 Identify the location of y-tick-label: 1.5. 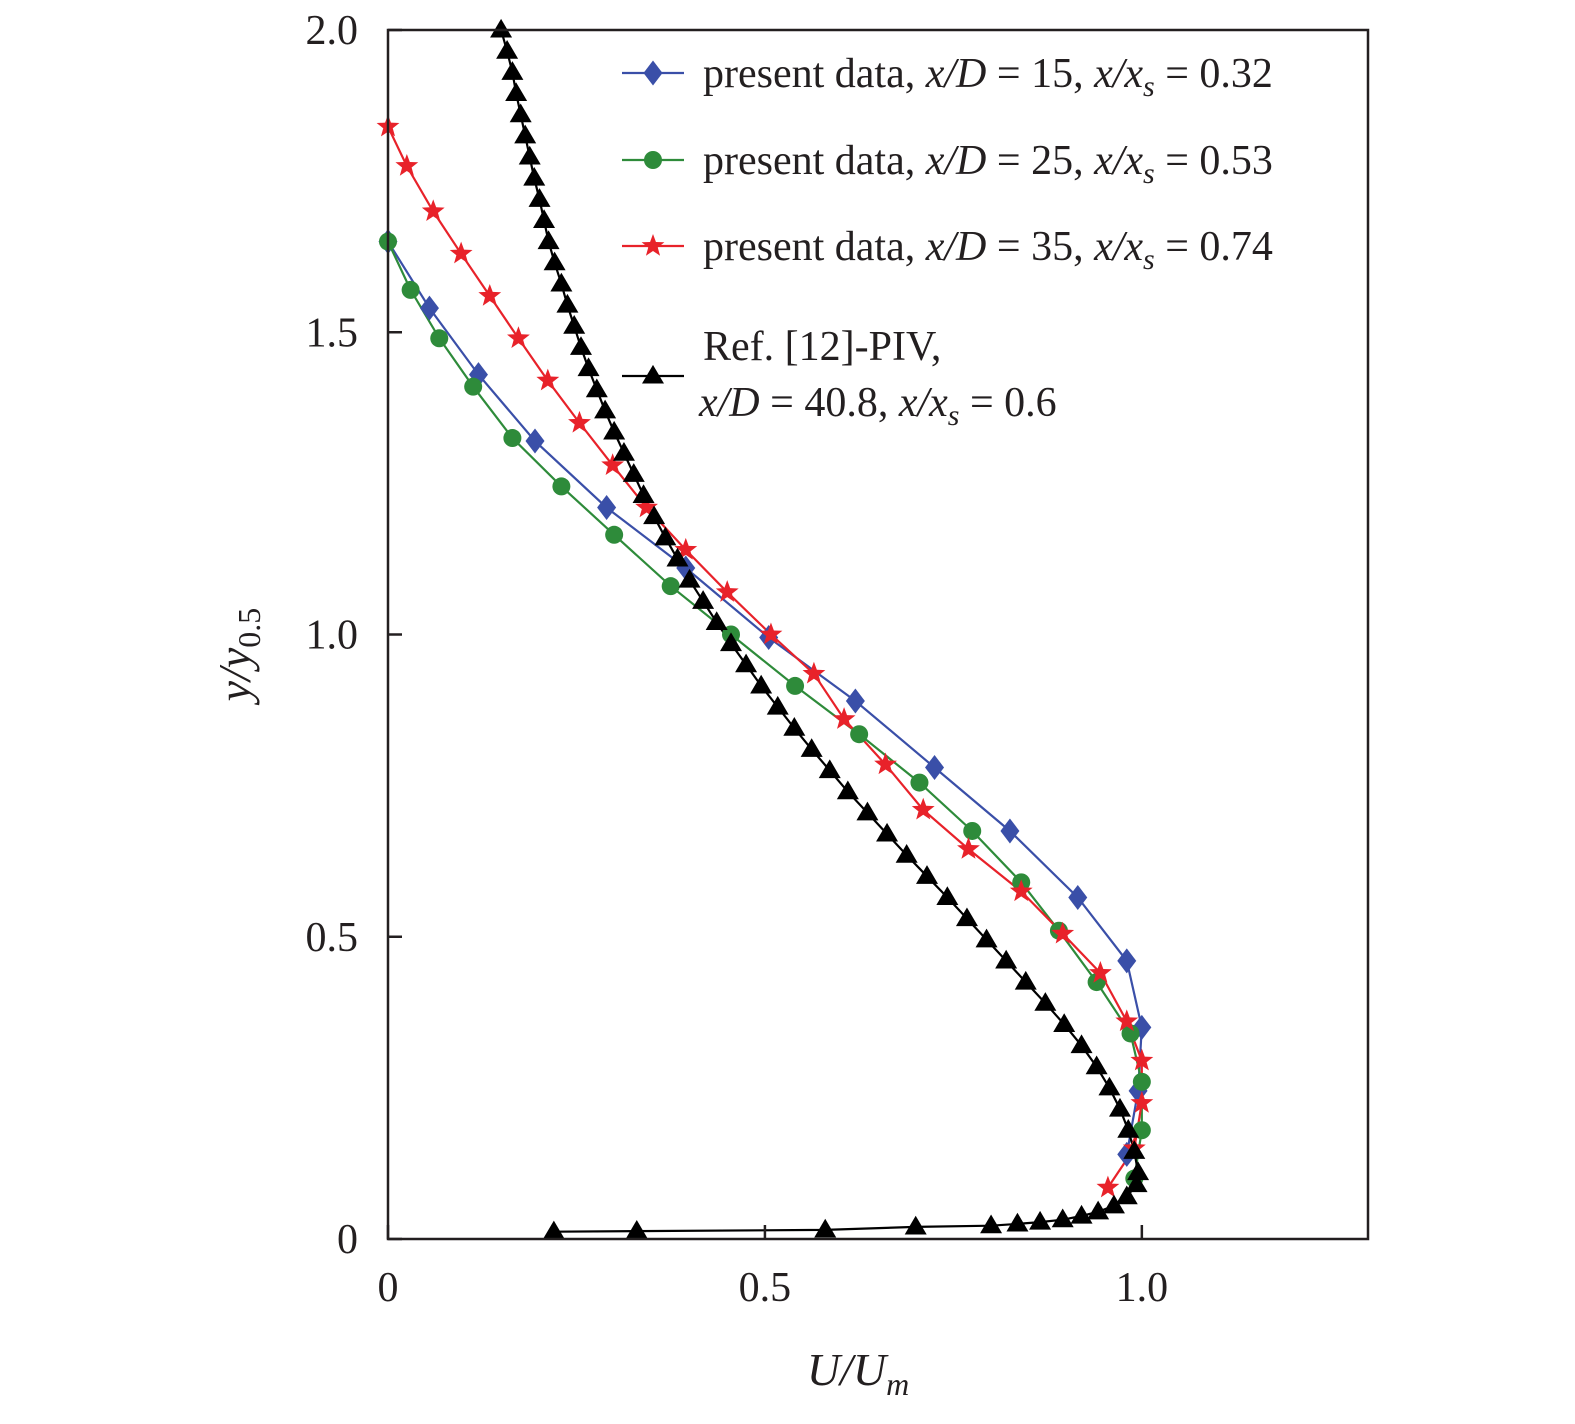
(332, 333).